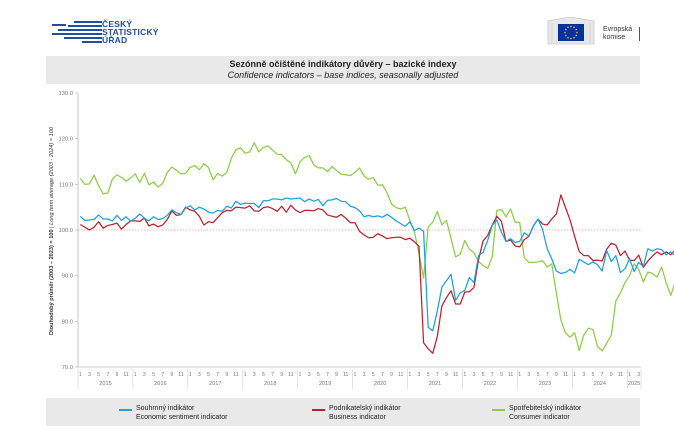 This screenshot has height=436, width=674. Describe the element at coordinates (67, 322) in the screenshot. I see `y-tick-label: 80.0` at that location.